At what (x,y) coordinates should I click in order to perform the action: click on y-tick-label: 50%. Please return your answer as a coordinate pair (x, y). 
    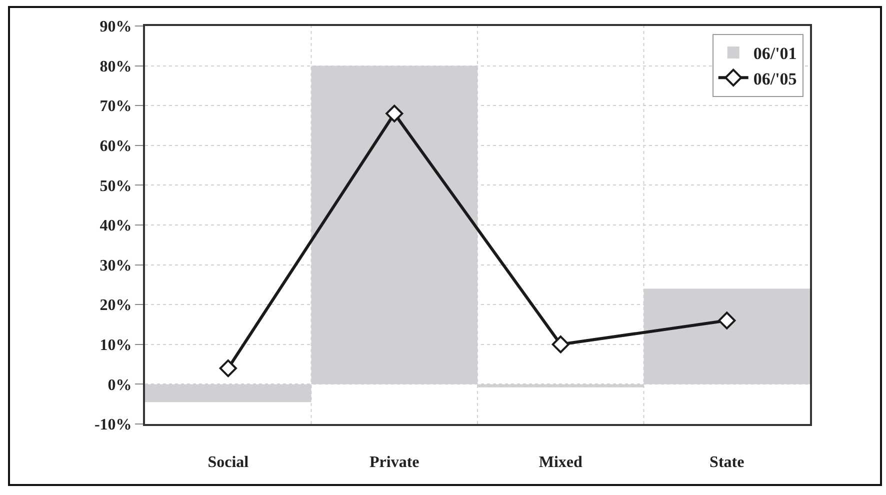
    Looking at the image, I should click on (116, 186).